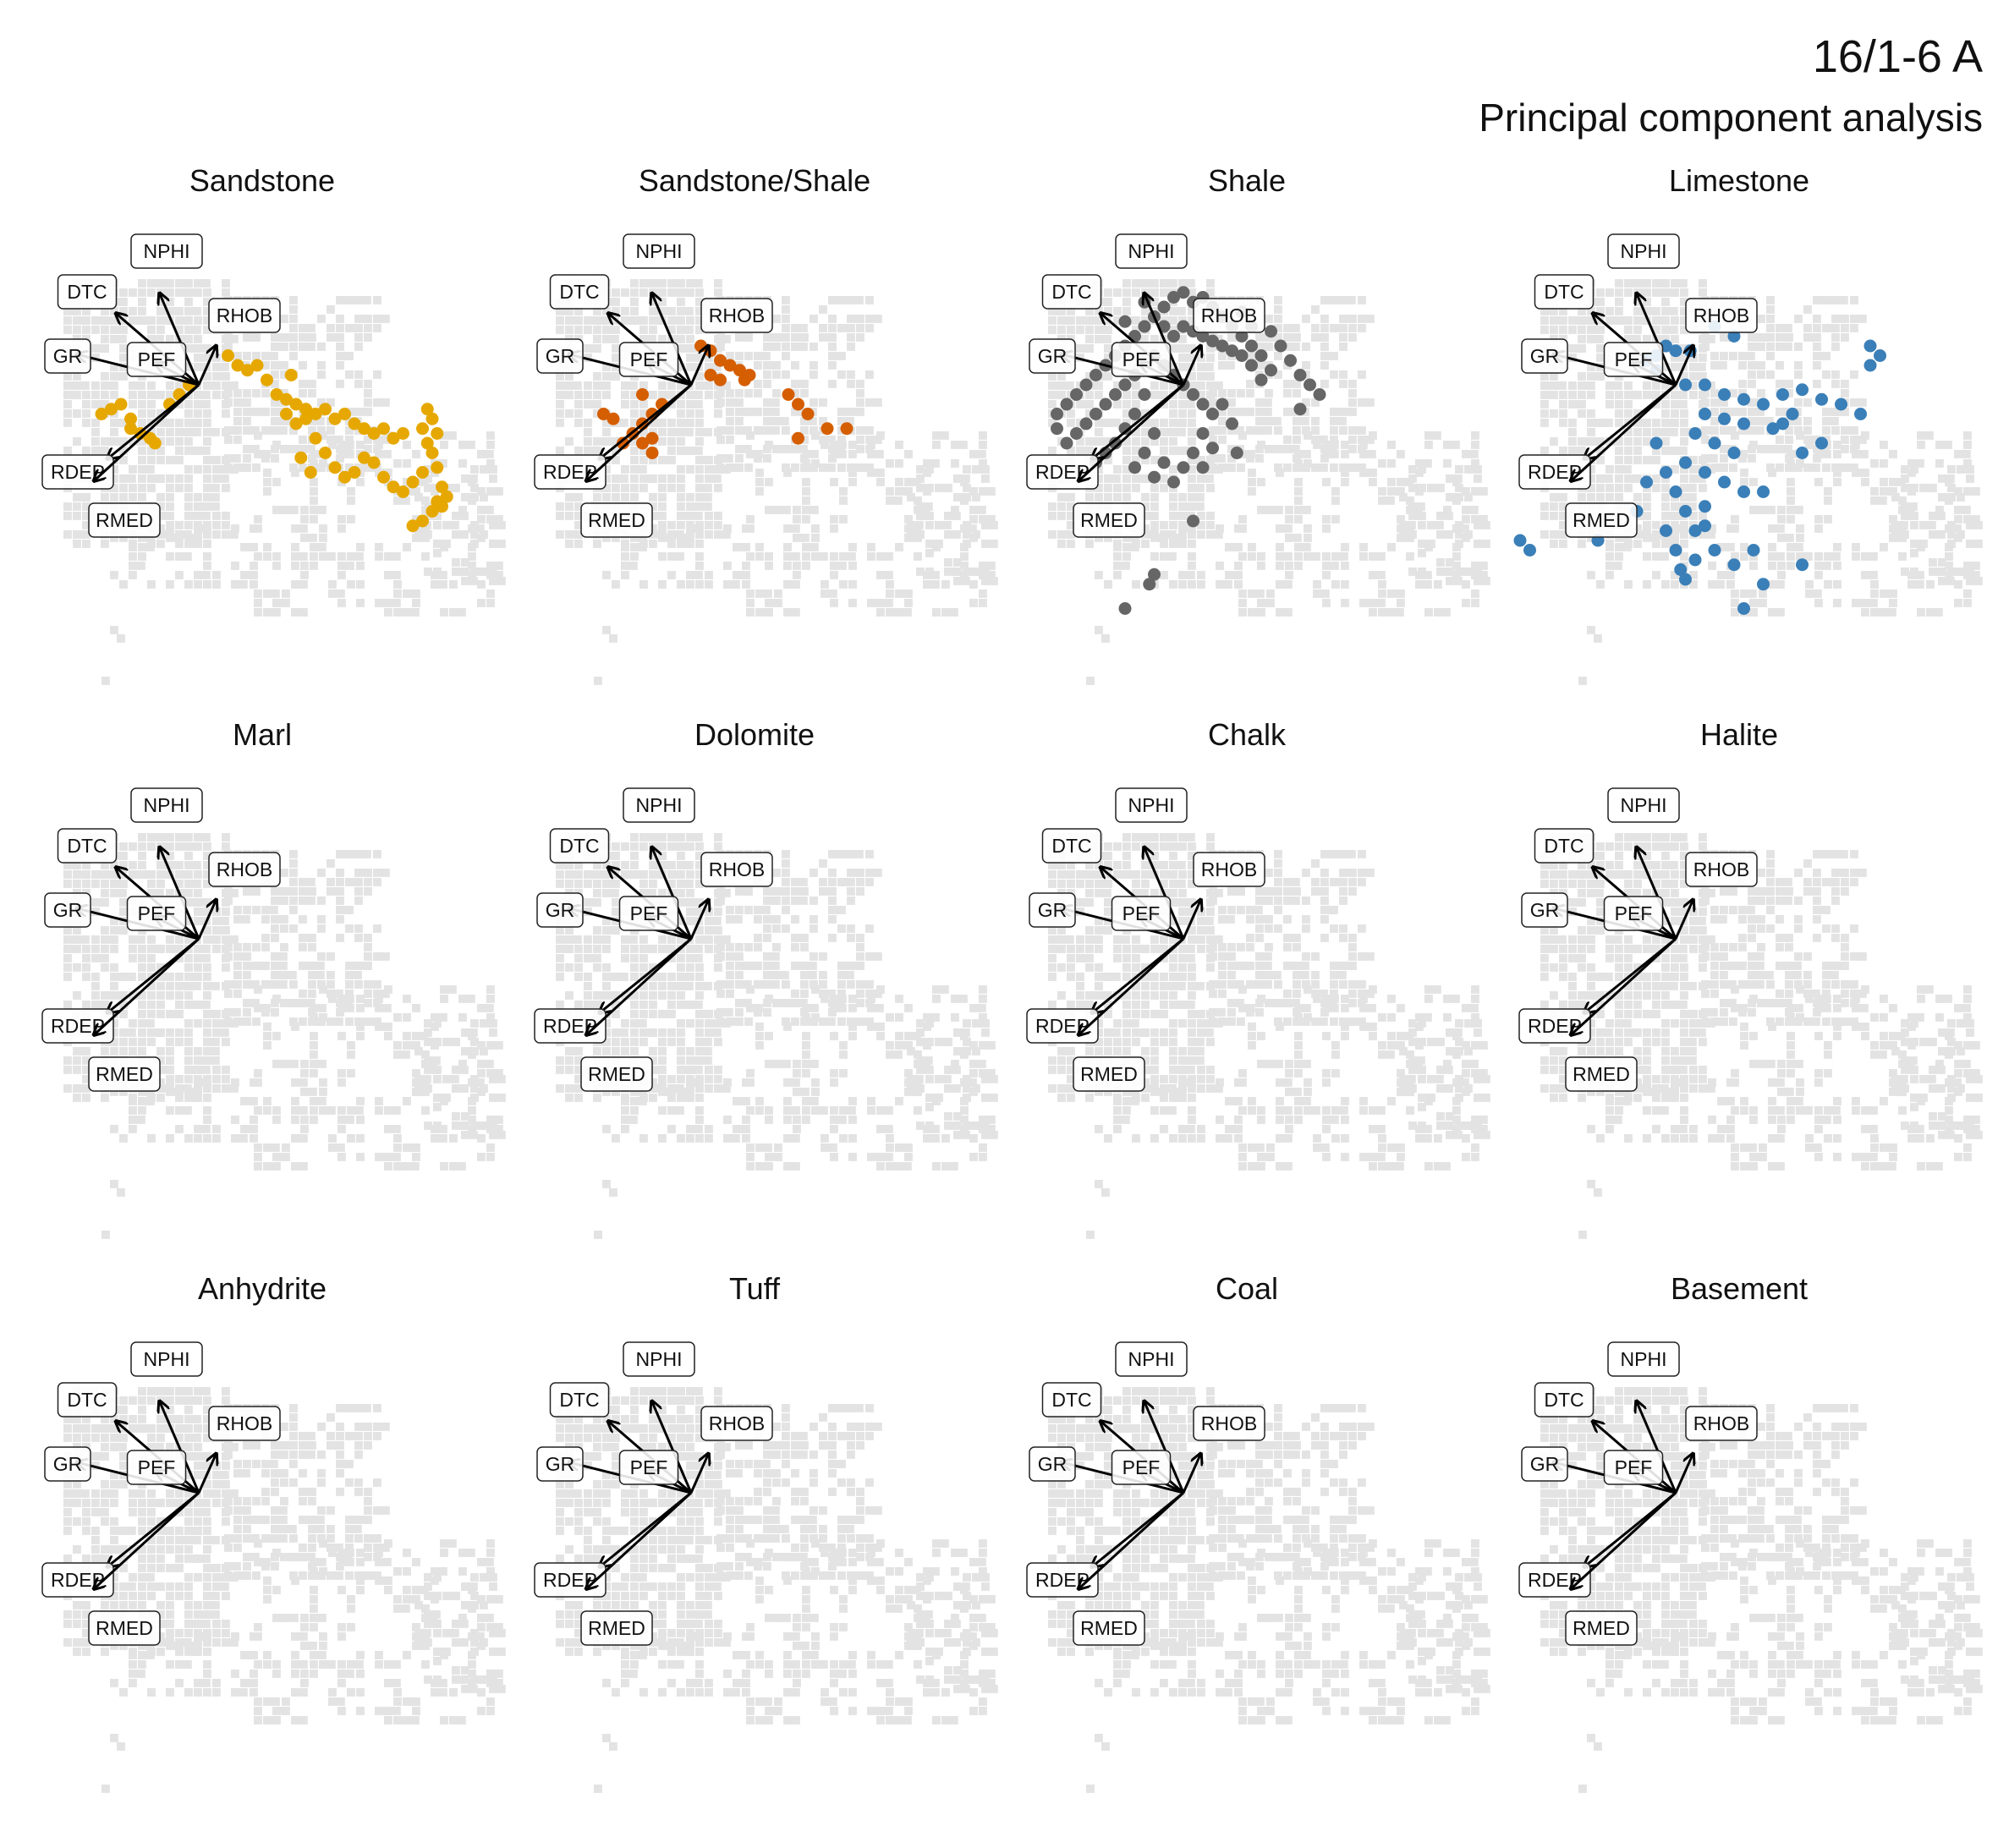 The height and width of the screenshot is (1848, 1998). Describe the element at coordinates (736, 315) in the screenshot. I see `loading-label-box` at that location.